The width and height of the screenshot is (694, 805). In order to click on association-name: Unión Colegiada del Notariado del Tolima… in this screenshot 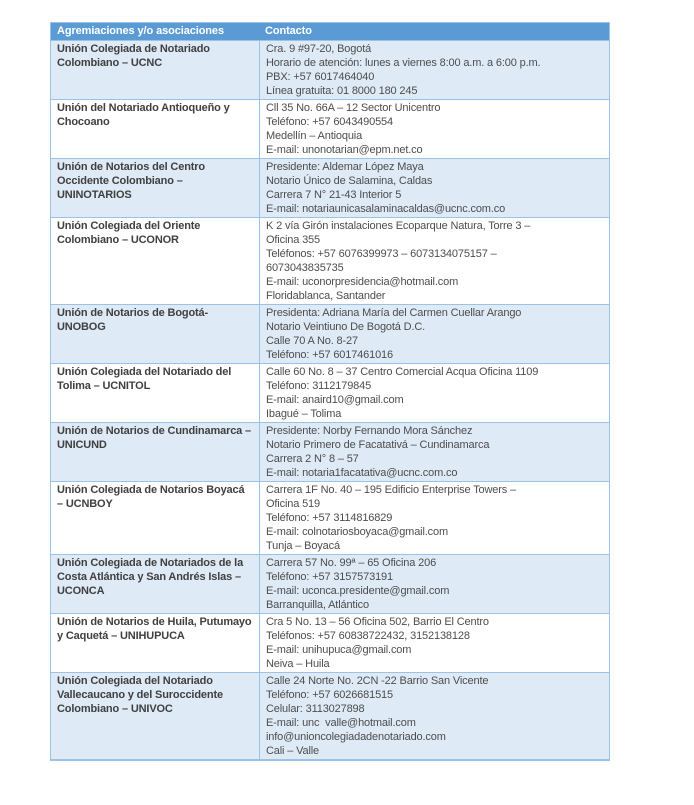, I will do `click(144, 379)`.